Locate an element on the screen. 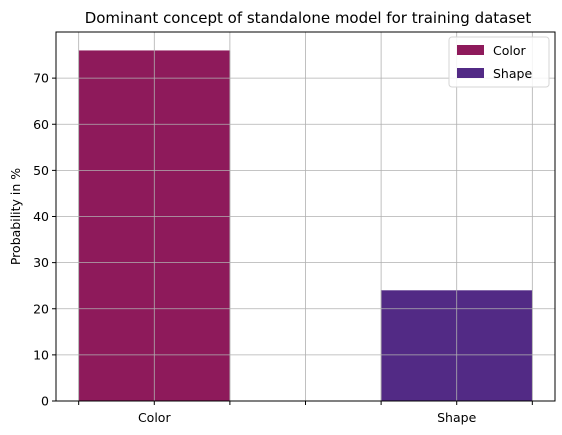  x-axis-ticks: Color Shape is located at coordinates (305, 413).